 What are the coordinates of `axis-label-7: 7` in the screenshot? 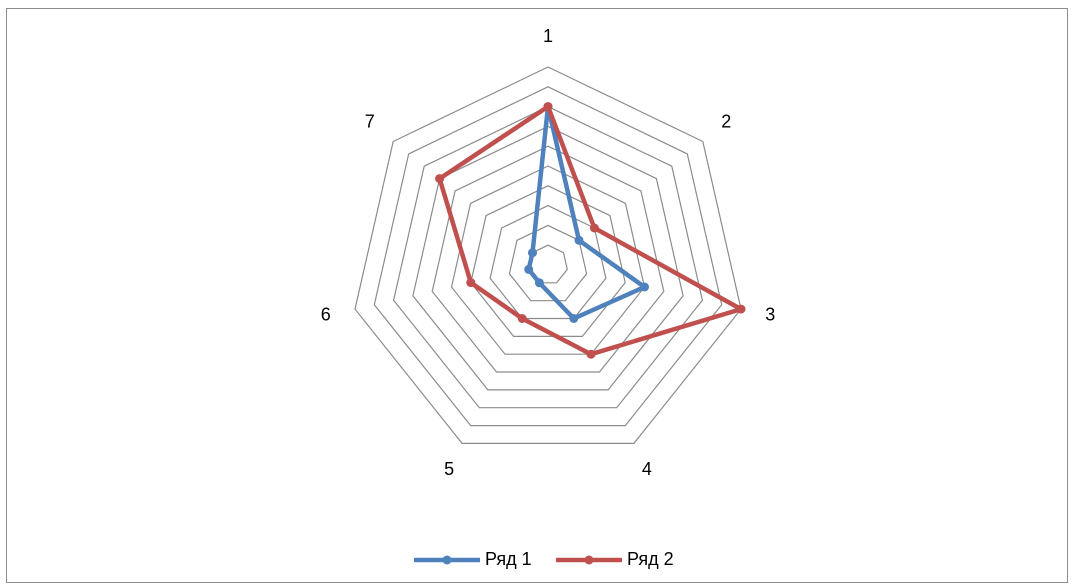 It's located at (370, 122).